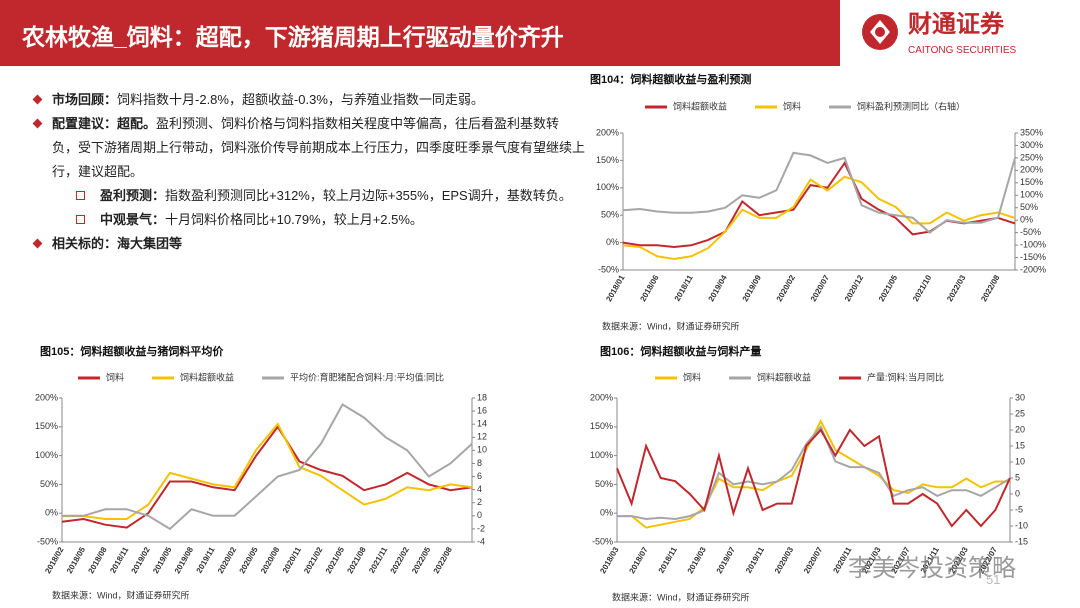 The width and height of the screenshot is (1080, 608). I want to click on x-tick-label: 2020/11, so click(292, 560).